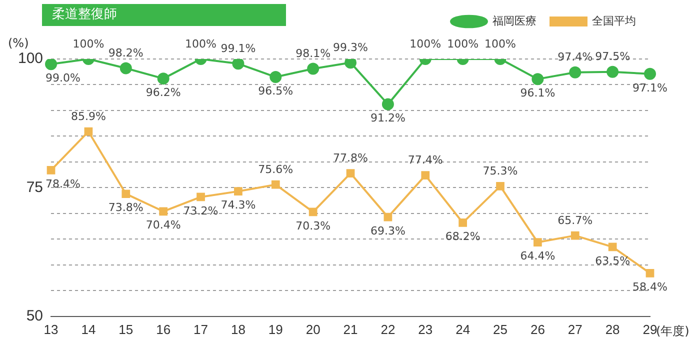 Image resolution: width=698 pixels, height=346 pixels. I want to click on data-label: 68.2%, so click(462, 237).